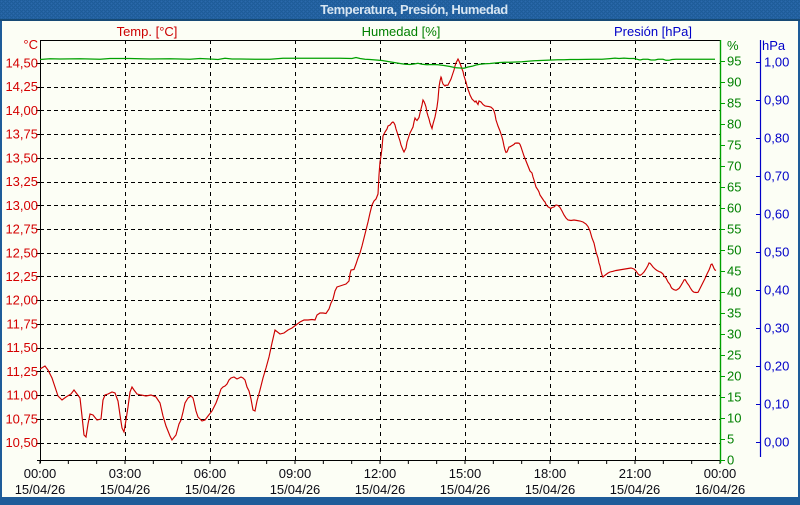 This screenshot has width=800, height=505. I want to click on svg-text: 35, so click(734, 313).